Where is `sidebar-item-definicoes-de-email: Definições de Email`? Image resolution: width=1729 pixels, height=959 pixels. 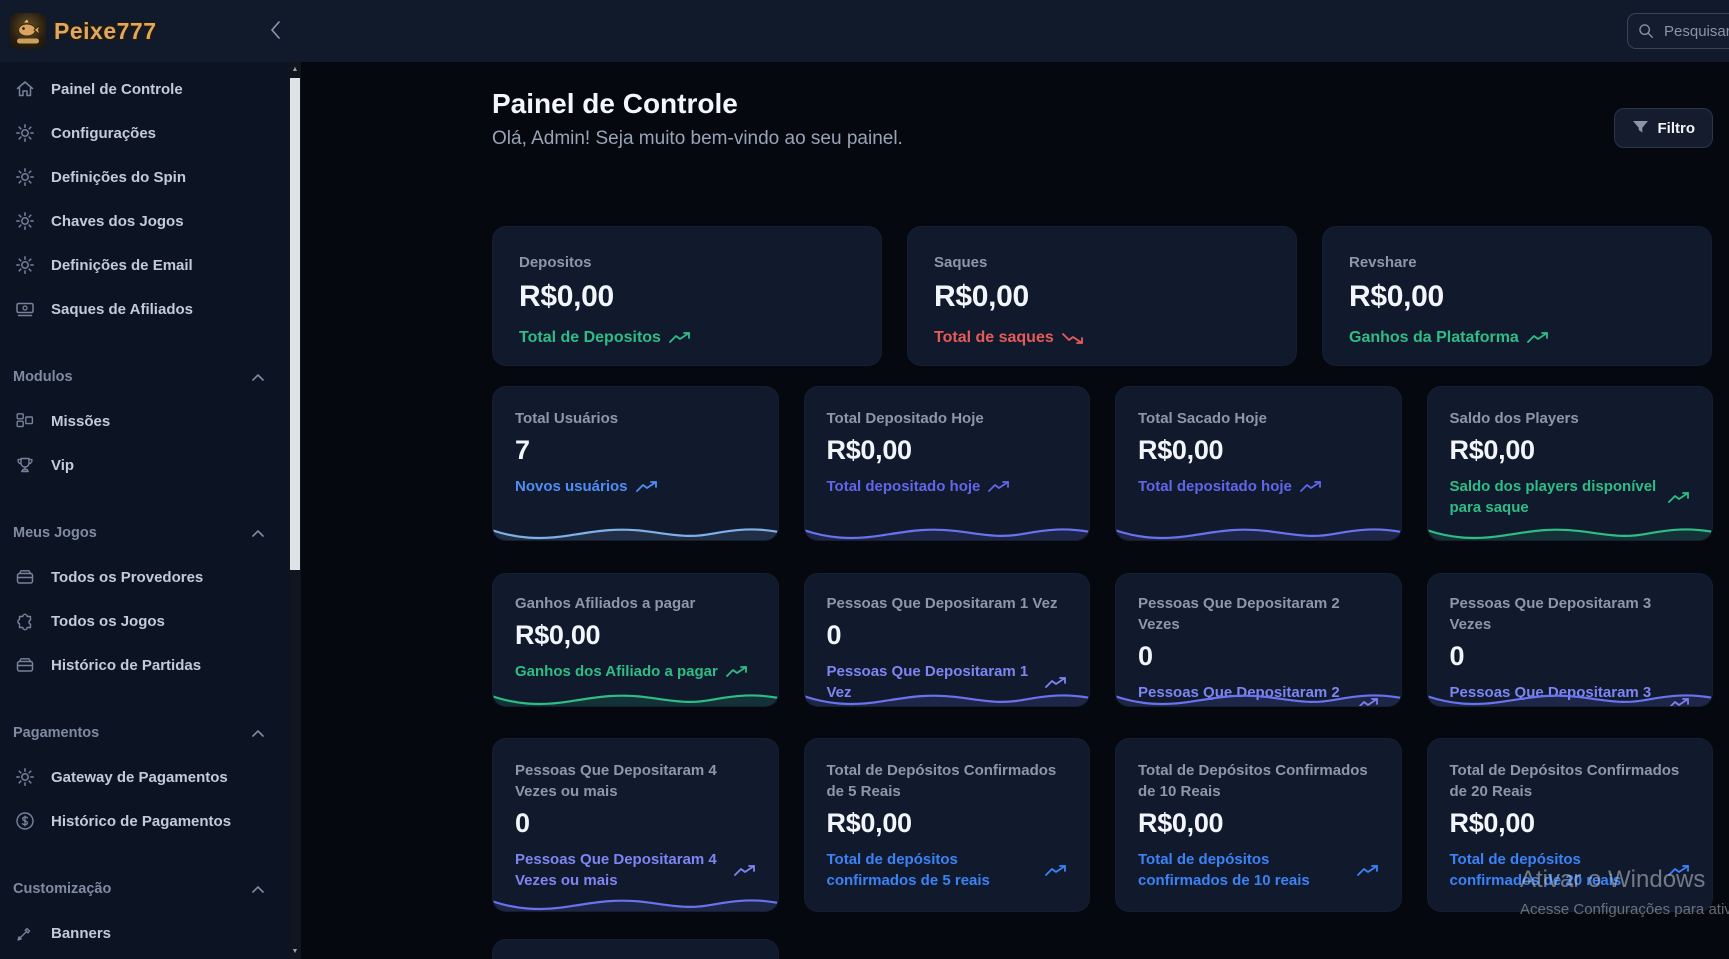
sidebar-item-definicoes-de-email: Definições de Email is located at coordinates (150, 265).